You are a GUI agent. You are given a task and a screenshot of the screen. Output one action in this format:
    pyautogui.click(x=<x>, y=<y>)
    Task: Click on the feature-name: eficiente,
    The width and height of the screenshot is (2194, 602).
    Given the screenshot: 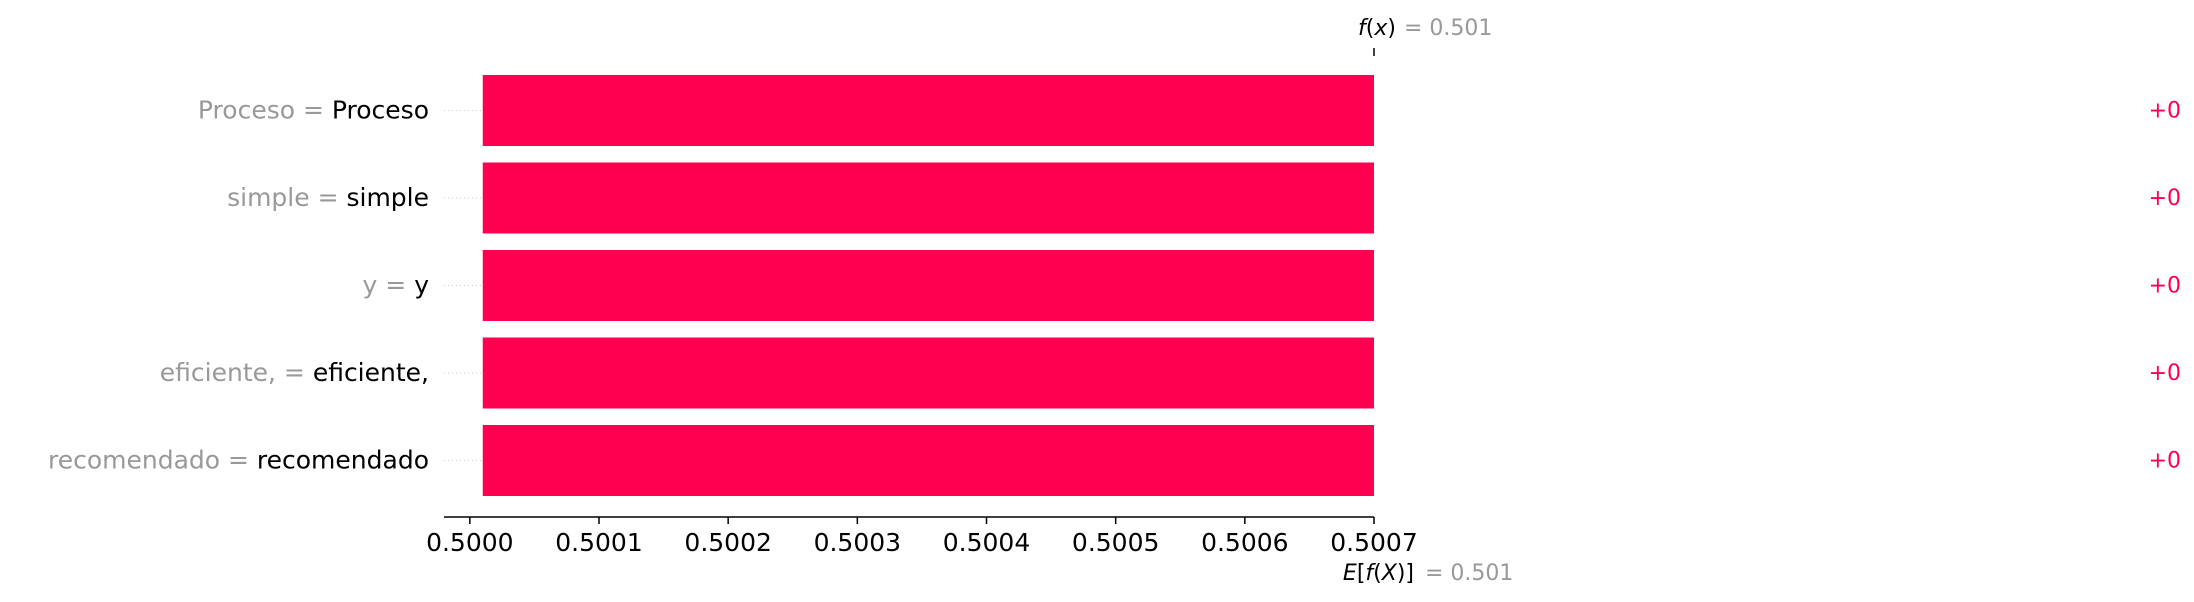 What is the action you would take?
    pyautogui.click(x=222, y=372)
    